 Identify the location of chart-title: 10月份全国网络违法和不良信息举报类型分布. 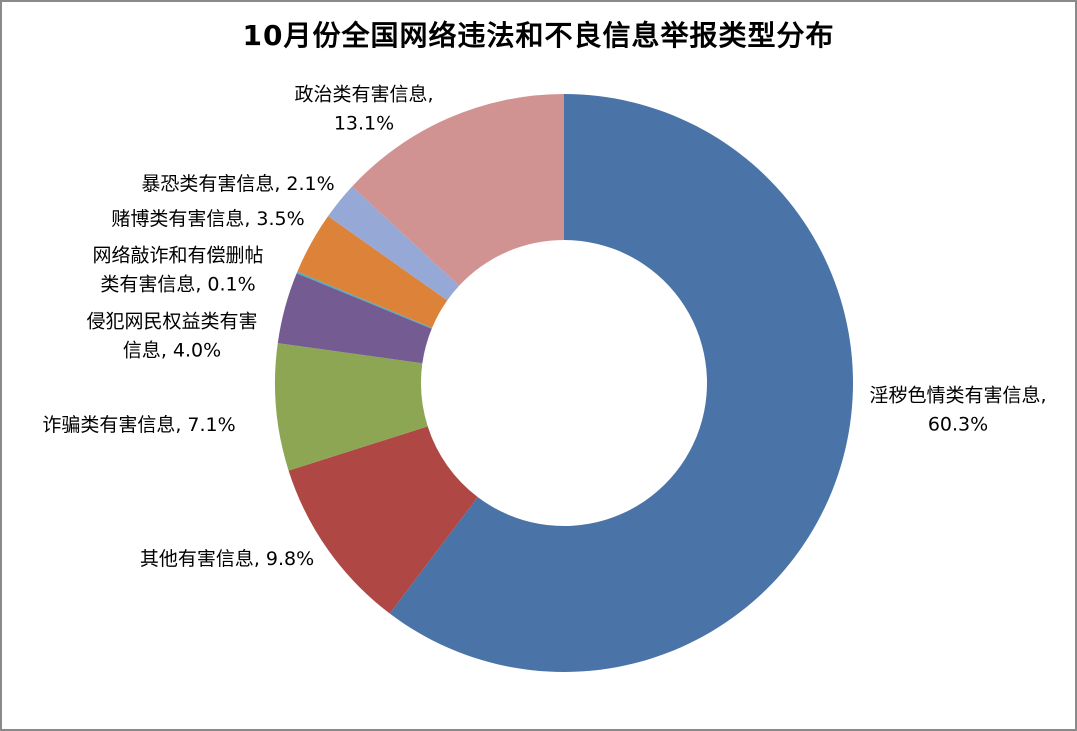
(538, 35).